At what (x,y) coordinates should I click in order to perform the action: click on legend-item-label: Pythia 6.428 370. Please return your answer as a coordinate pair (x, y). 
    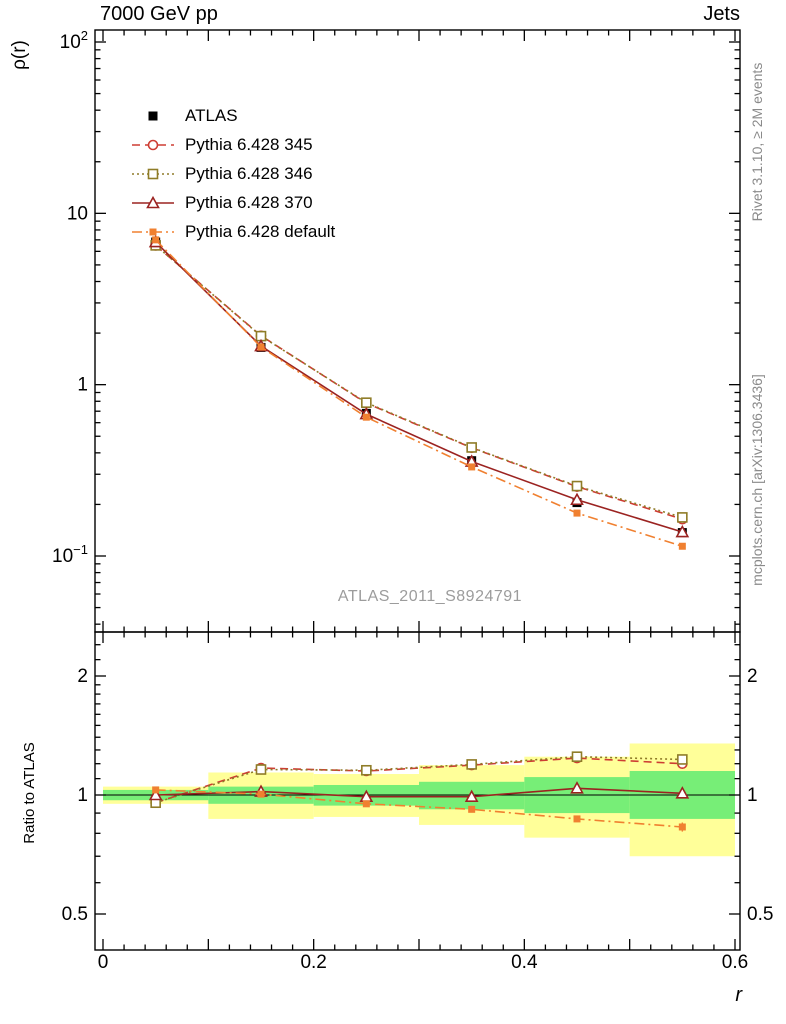
    Looking at the image, I should click on (249, 202).